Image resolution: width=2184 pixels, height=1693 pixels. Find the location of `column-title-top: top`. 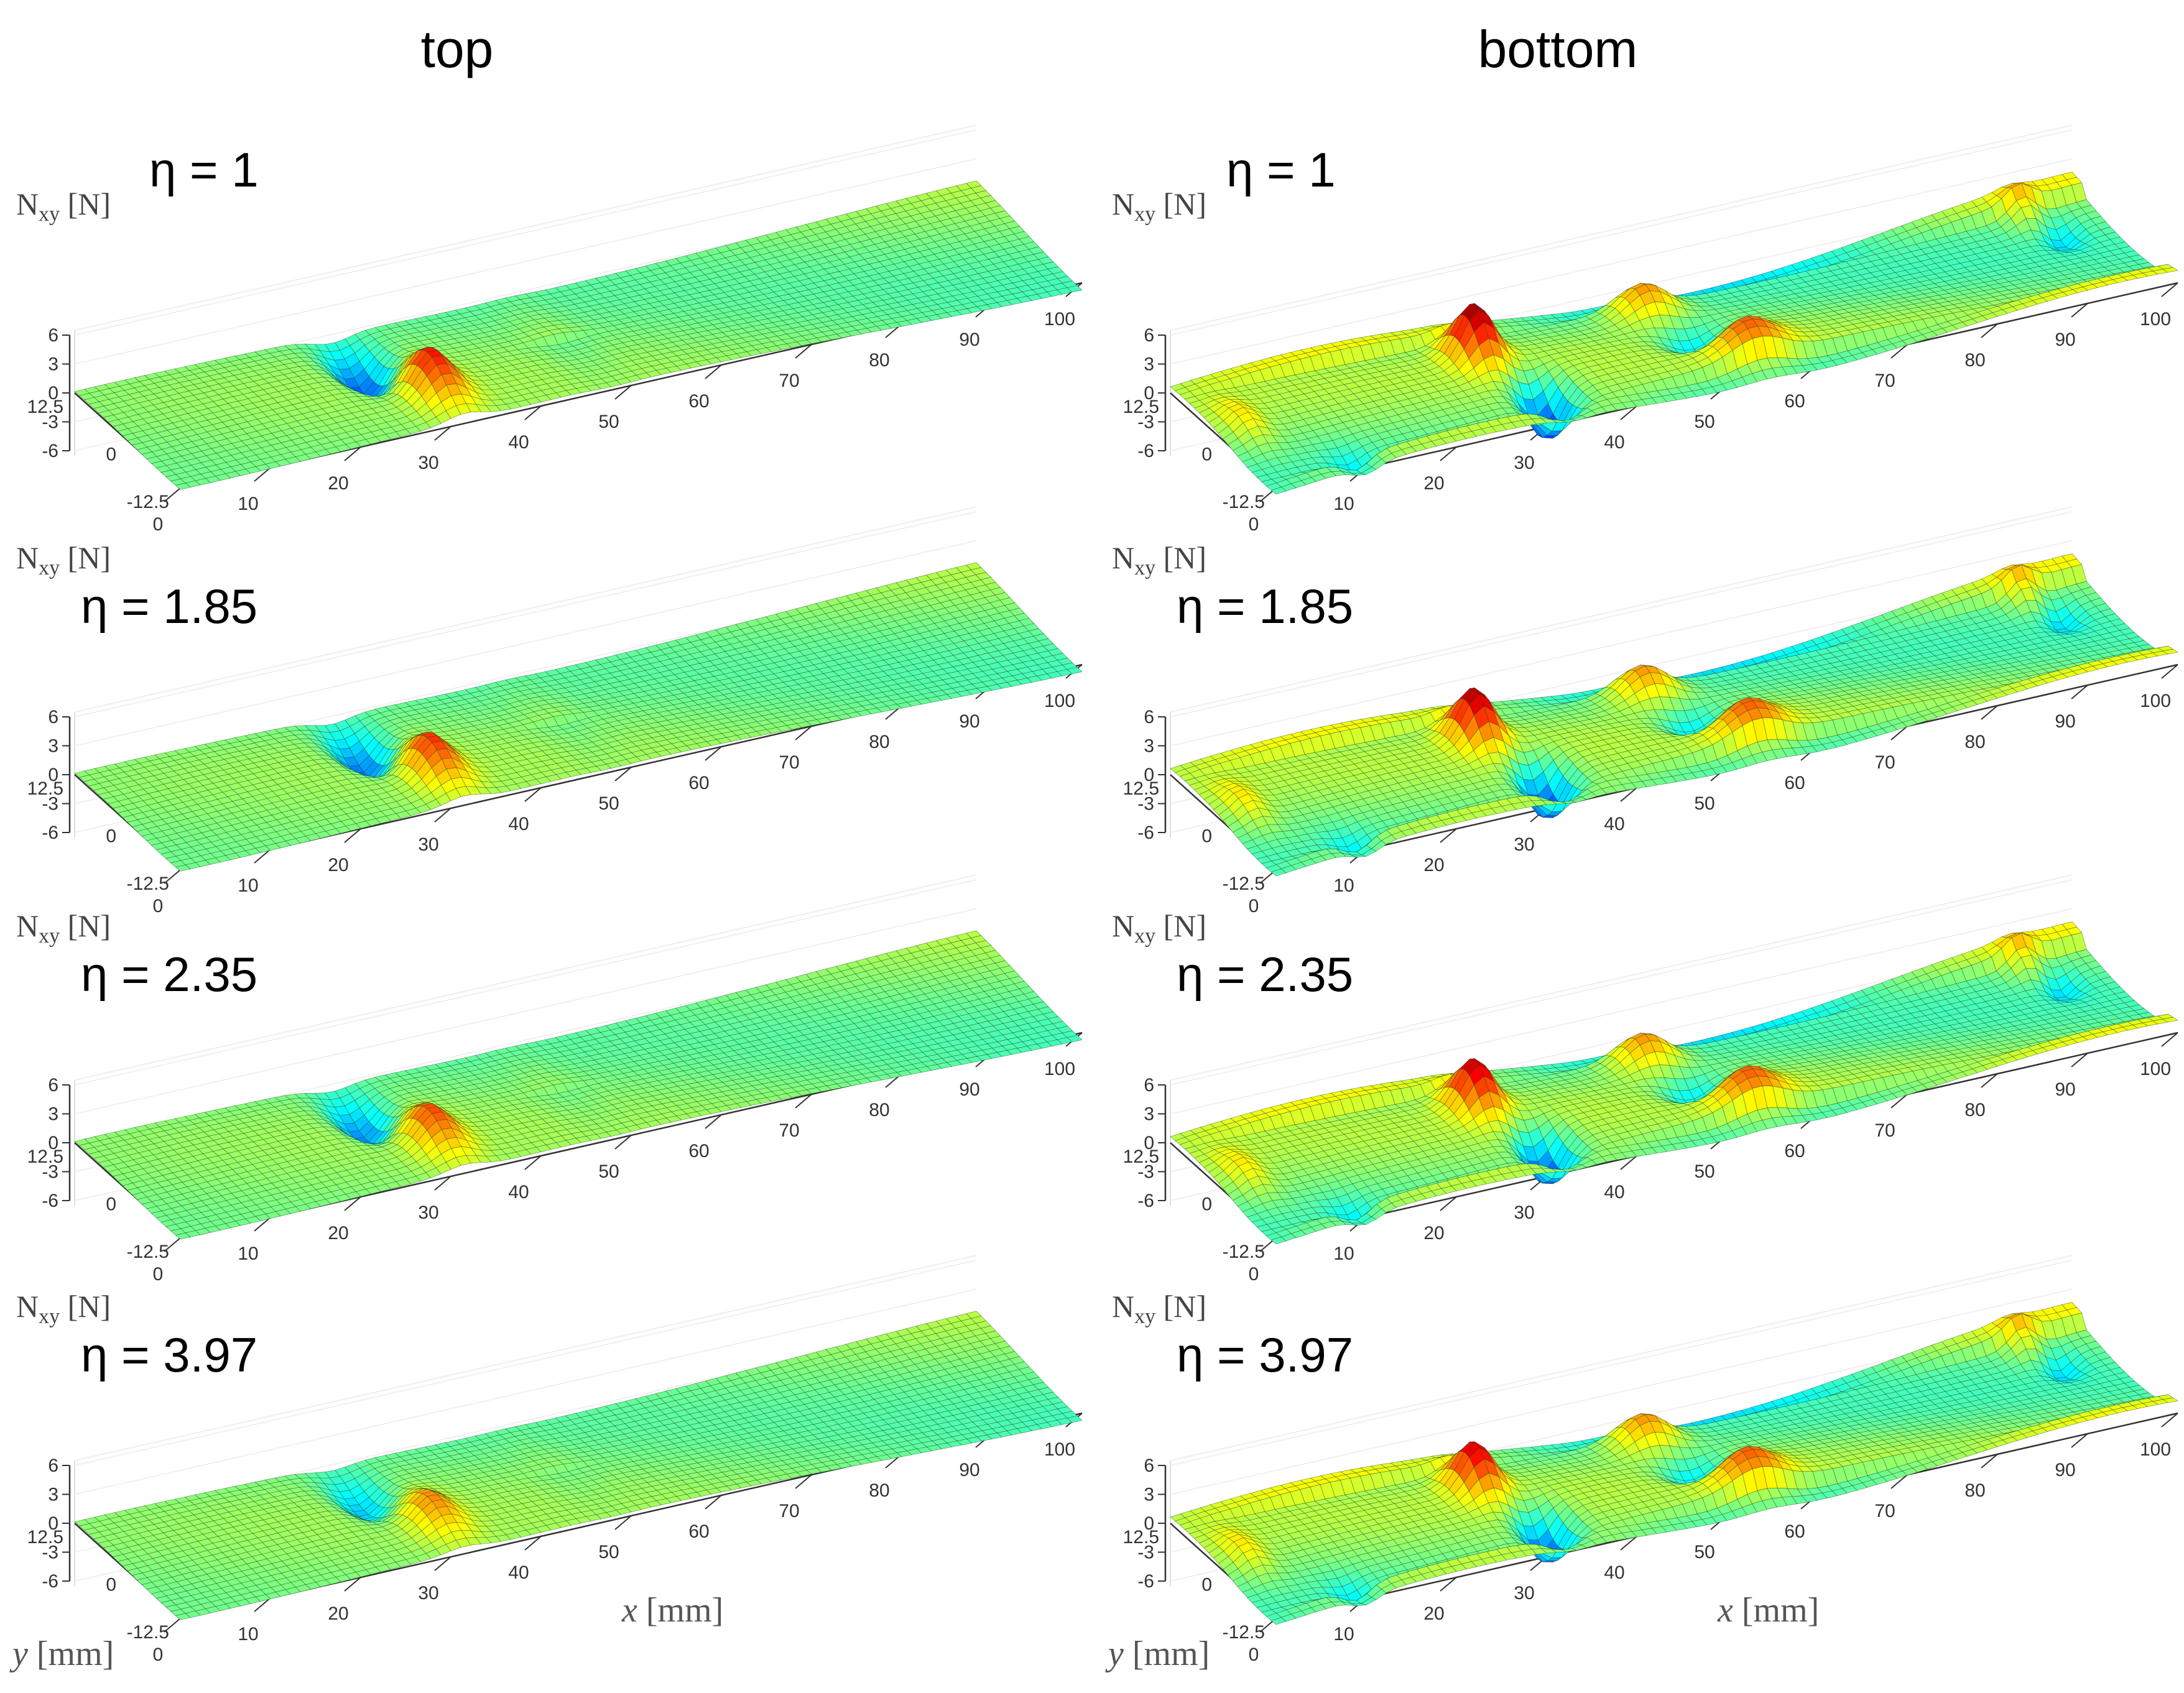

column-title-top: top is located at coordinates (458, 49).